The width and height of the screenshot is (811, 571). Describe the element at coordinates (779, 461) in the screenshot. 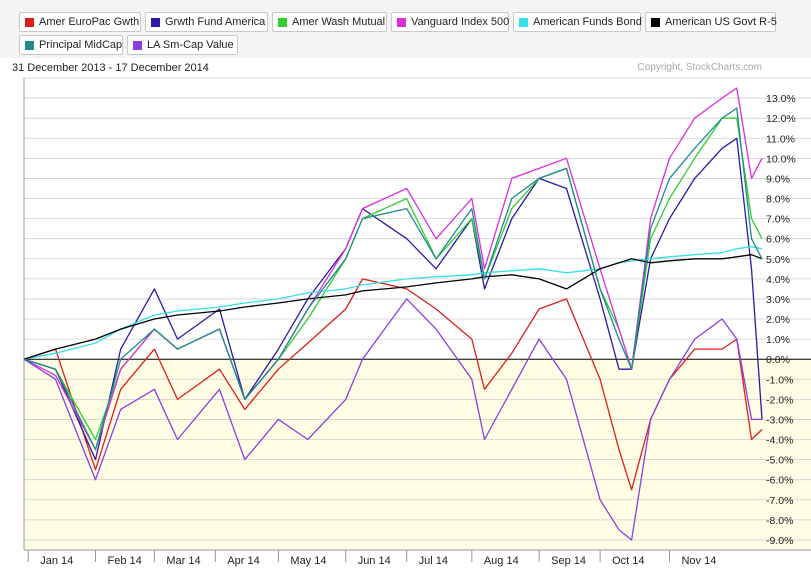

I see `y-tick-label: -5.0%` at that location.